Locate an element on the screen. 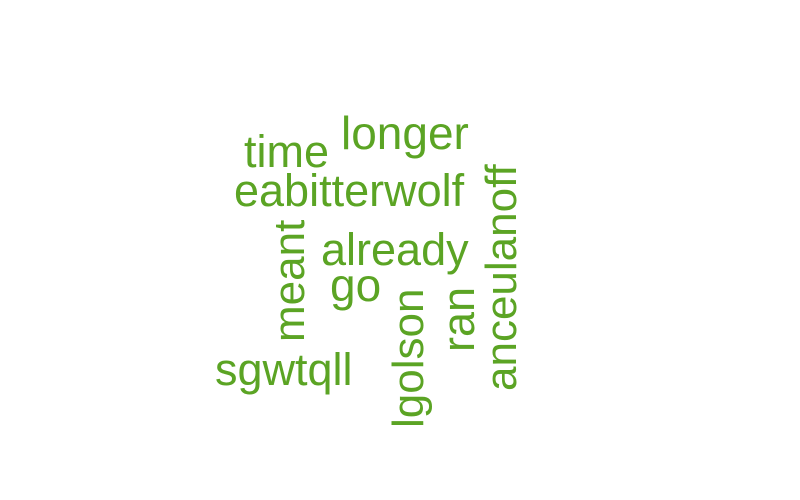  word-sgwtqll: sgwtqll is located at coordinates (284, 369).